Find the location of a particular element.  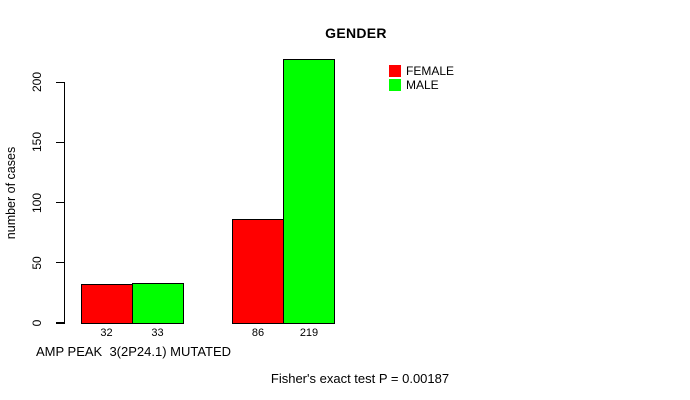

bar-female-group1 is located at coordinates (106, 304).